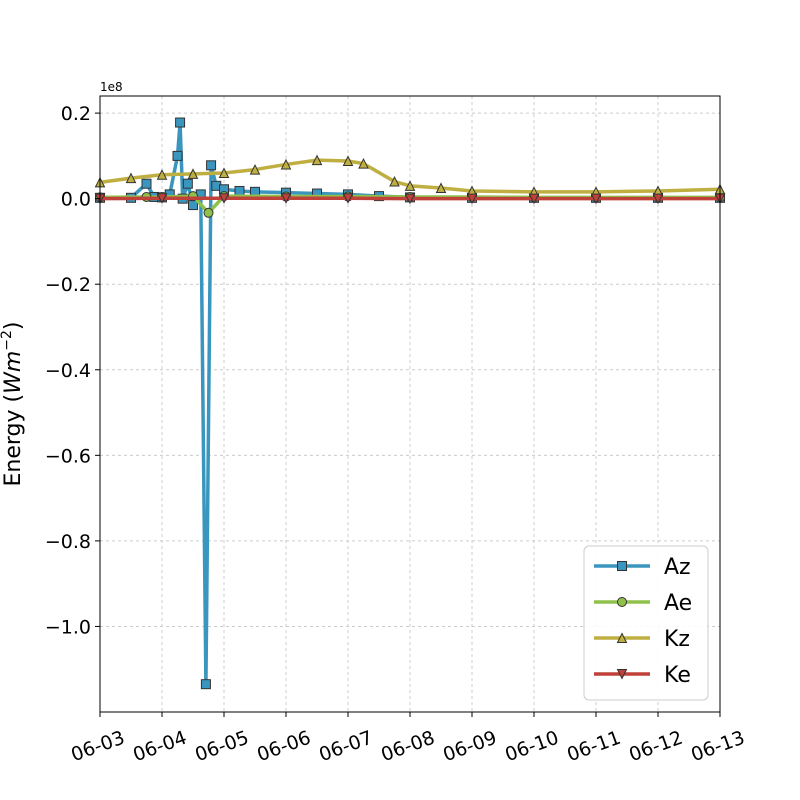 Image resolution: width=800 pixels, height=800 pixels. What do you see at coordinates (677, 567) in the screenshot?
I see `legend-label: Az` at bounding box center [677, 567].